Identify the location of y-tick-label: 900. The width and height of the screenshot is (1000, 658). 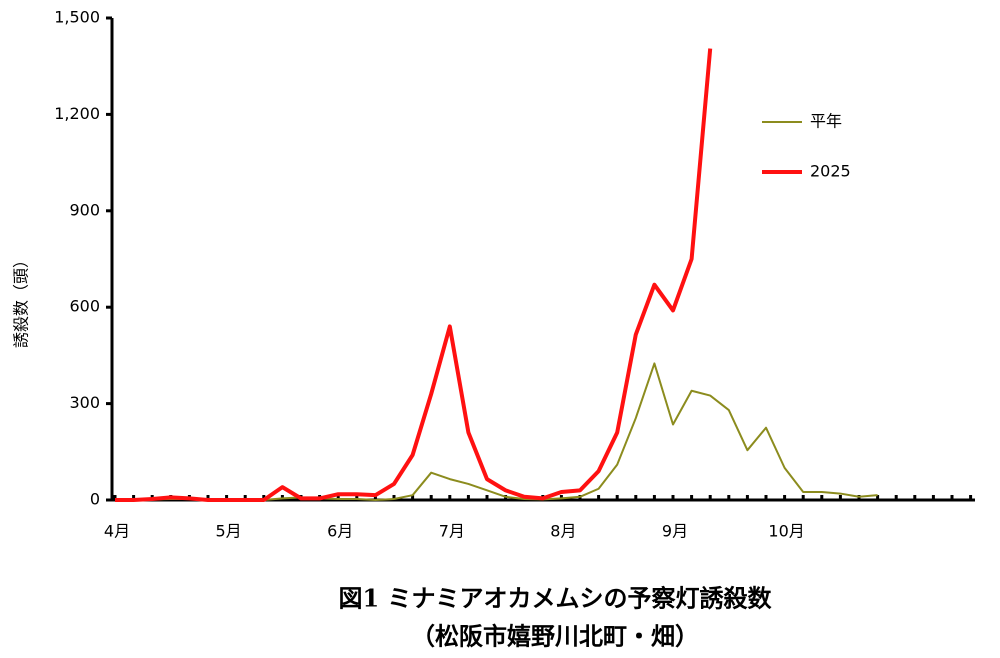
(84, 209).